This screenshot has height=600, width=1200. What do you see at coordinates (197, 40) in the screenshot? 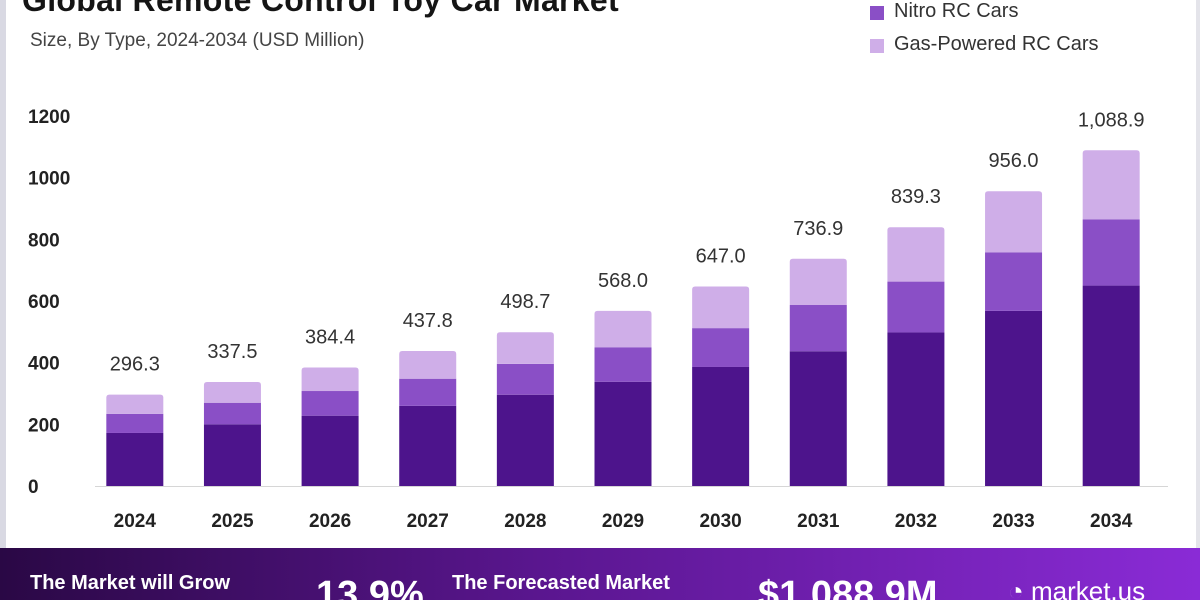
I see `chart-subtitle: Size, By Type, 2024-2034 (USD Million)` at bounding box center [197, 40].